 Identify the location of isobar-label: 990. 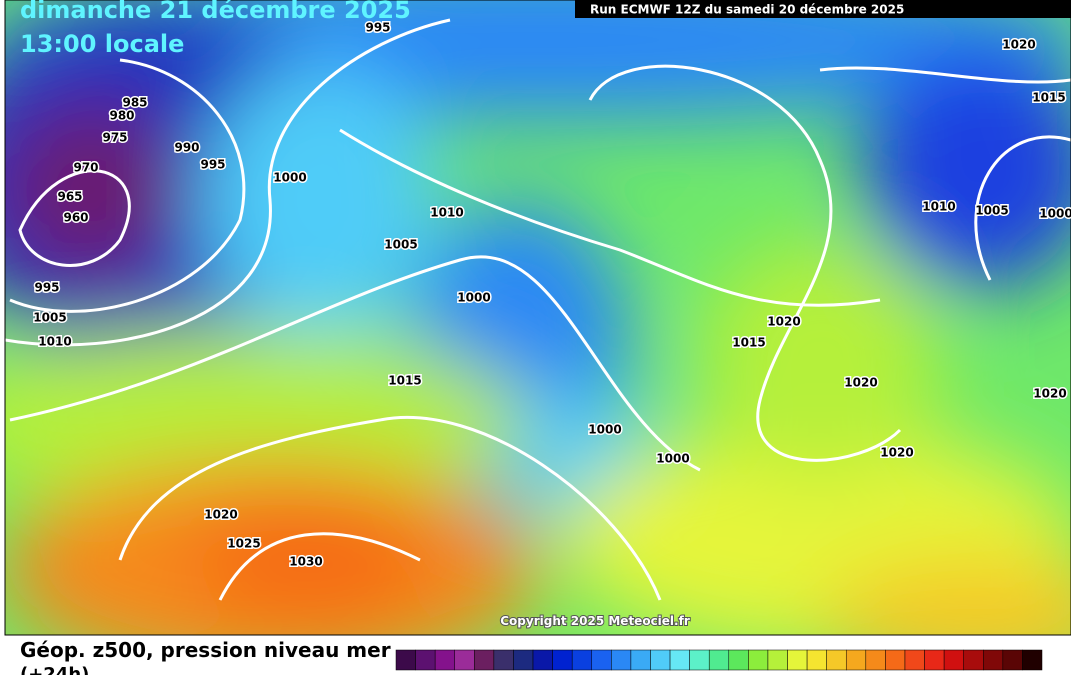
(186, 148).